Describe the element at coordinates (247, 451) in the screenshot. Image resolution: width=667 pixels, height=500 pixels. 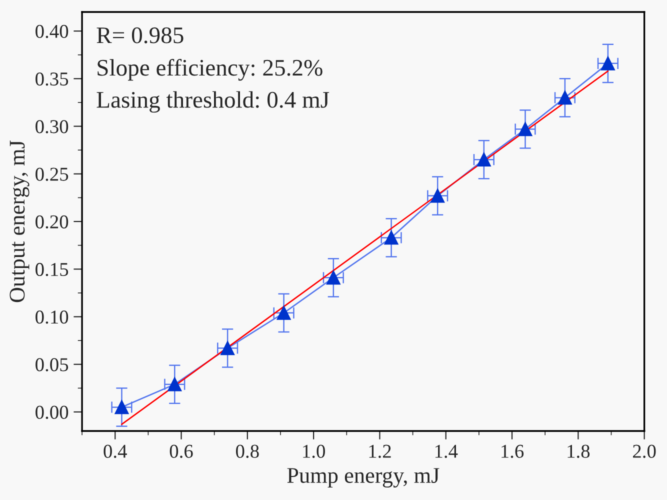
I see `x-tick-label: 0.8` at that location.